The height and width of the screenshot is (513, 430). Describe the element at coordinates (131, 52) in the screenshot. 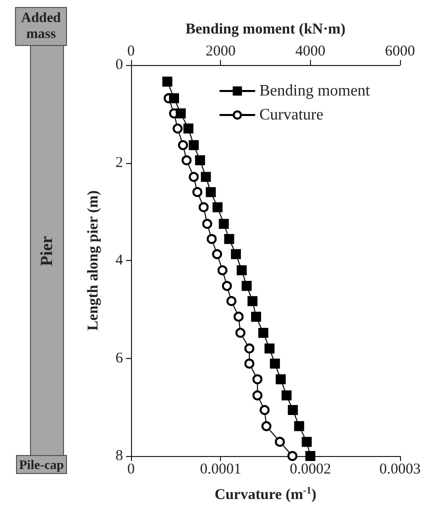

I see `x2-tick-label: 0` at that location.